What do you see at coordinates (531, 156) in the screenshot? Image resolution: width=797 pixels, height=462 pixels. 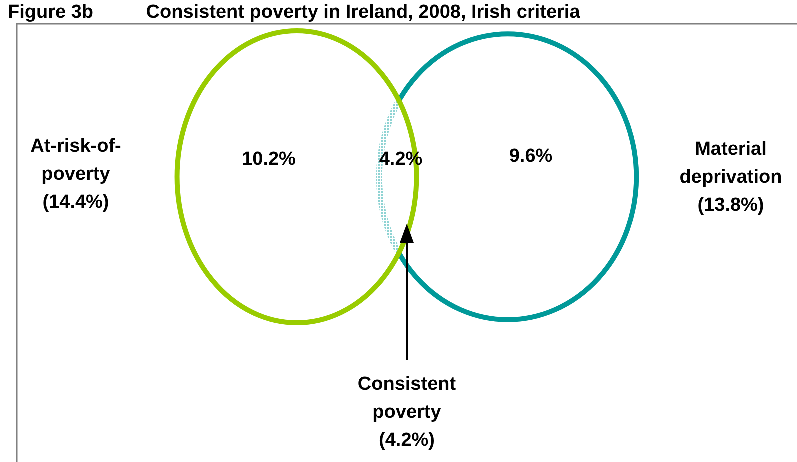 I see `data-label: 9.6%` at bounding box center [531, 156].